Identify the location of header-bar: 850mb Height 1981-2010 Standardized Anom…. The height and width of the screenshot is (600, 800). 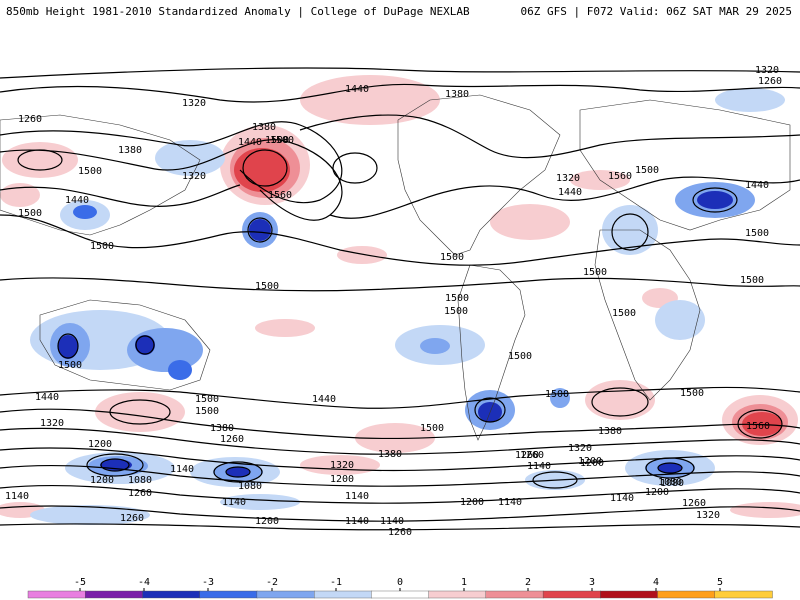
(400, 11).